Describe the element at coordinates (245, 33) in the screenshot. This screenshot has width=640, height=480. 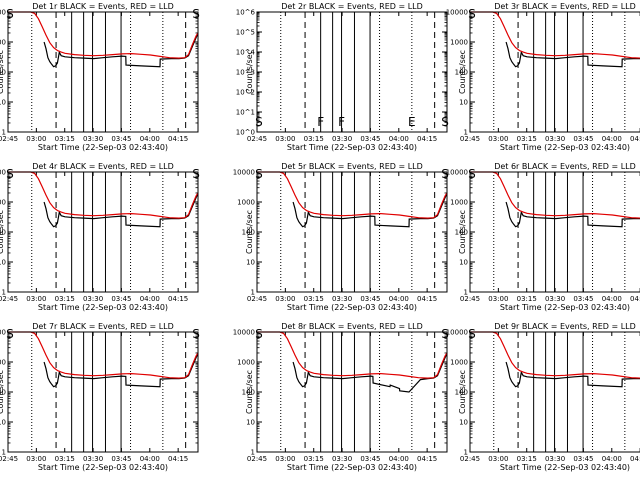
I see `y-tick-label: 10^5` at that location.